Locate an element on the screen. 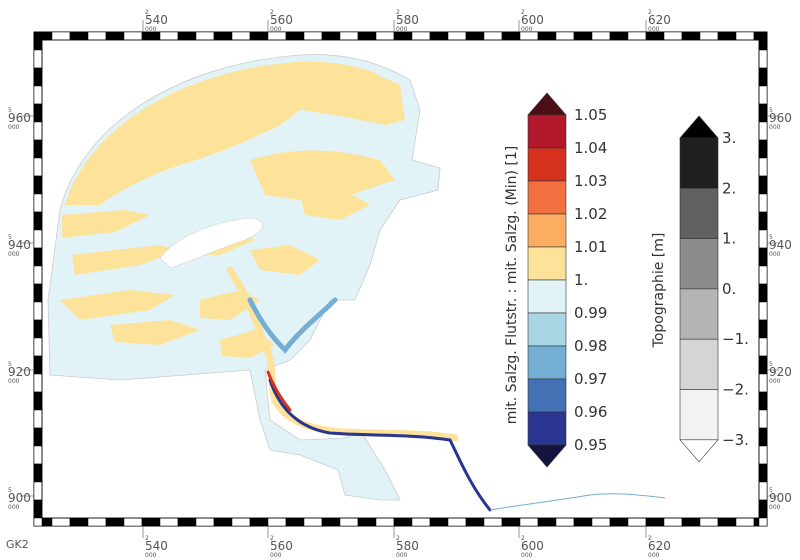  topo-colorbar-tick-label: 1. is located at coordinates (729, 239).